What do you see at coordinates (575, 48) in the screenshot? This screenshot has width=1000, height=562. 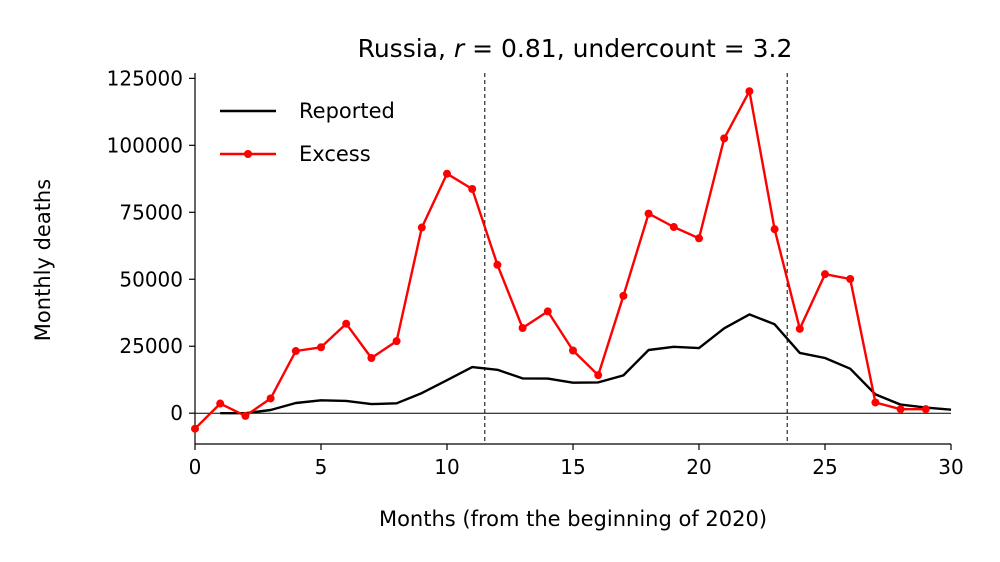 I see `chart-title: Russia, r = 0.81, undercount = 3.2` at bounding box center [575, 48].